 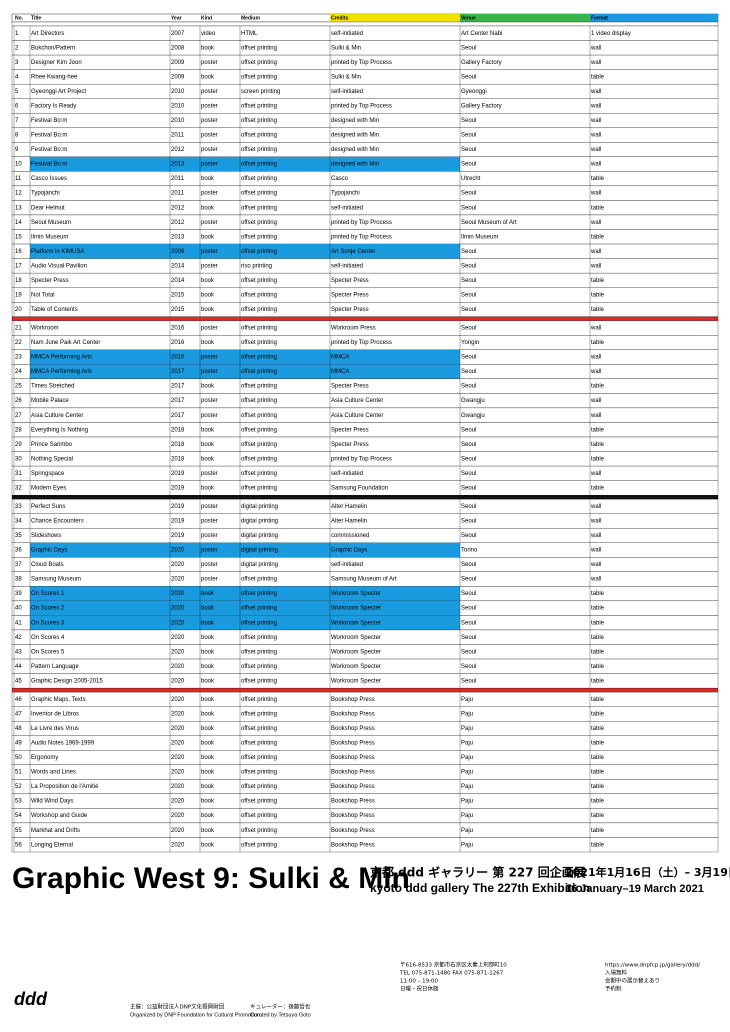 I want to click on table-cell: 28, so click(x=18, y=430).